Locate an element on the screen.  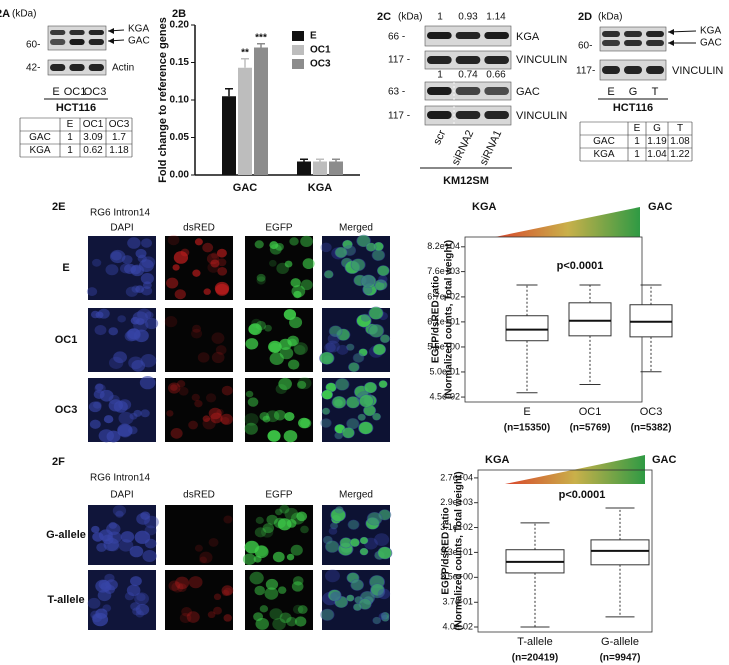
label: 3.09 is located at coordinates (93, 137).